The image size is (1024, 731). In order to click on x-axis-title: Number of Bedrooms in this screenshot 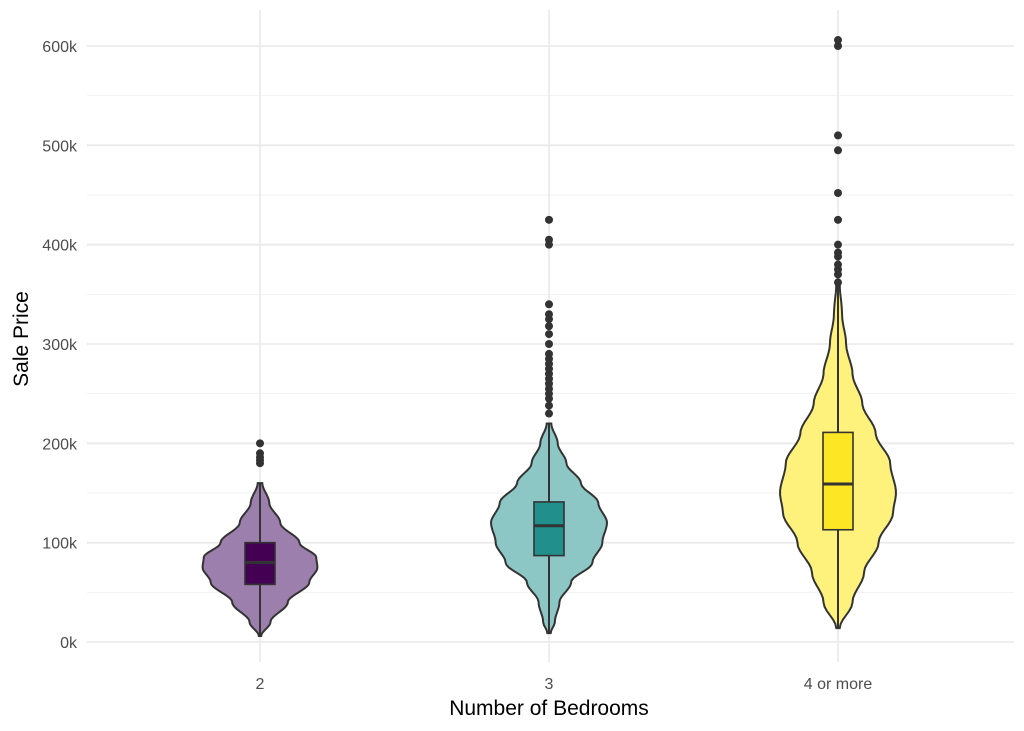, I will do `click(549, 708)`.